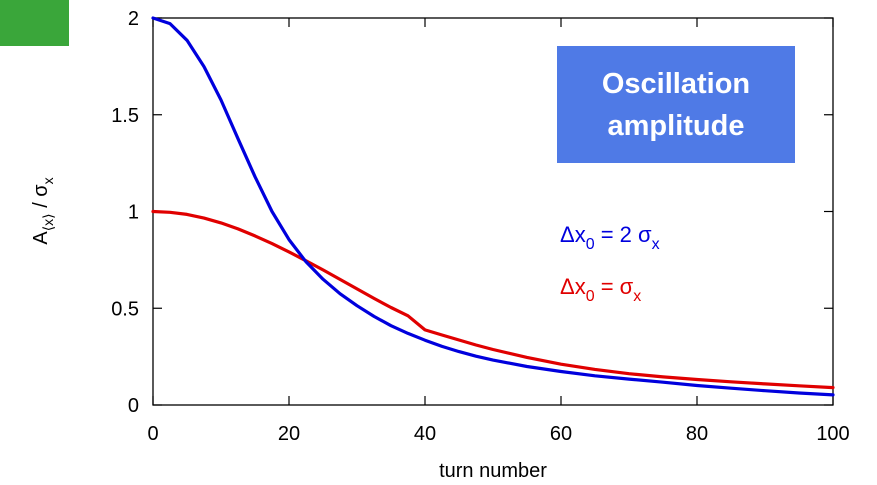  What do you see at coordinates (637, 296) in the screenshot?
I see `legend-red-sub-b: x` at bounding box center [637, 296].